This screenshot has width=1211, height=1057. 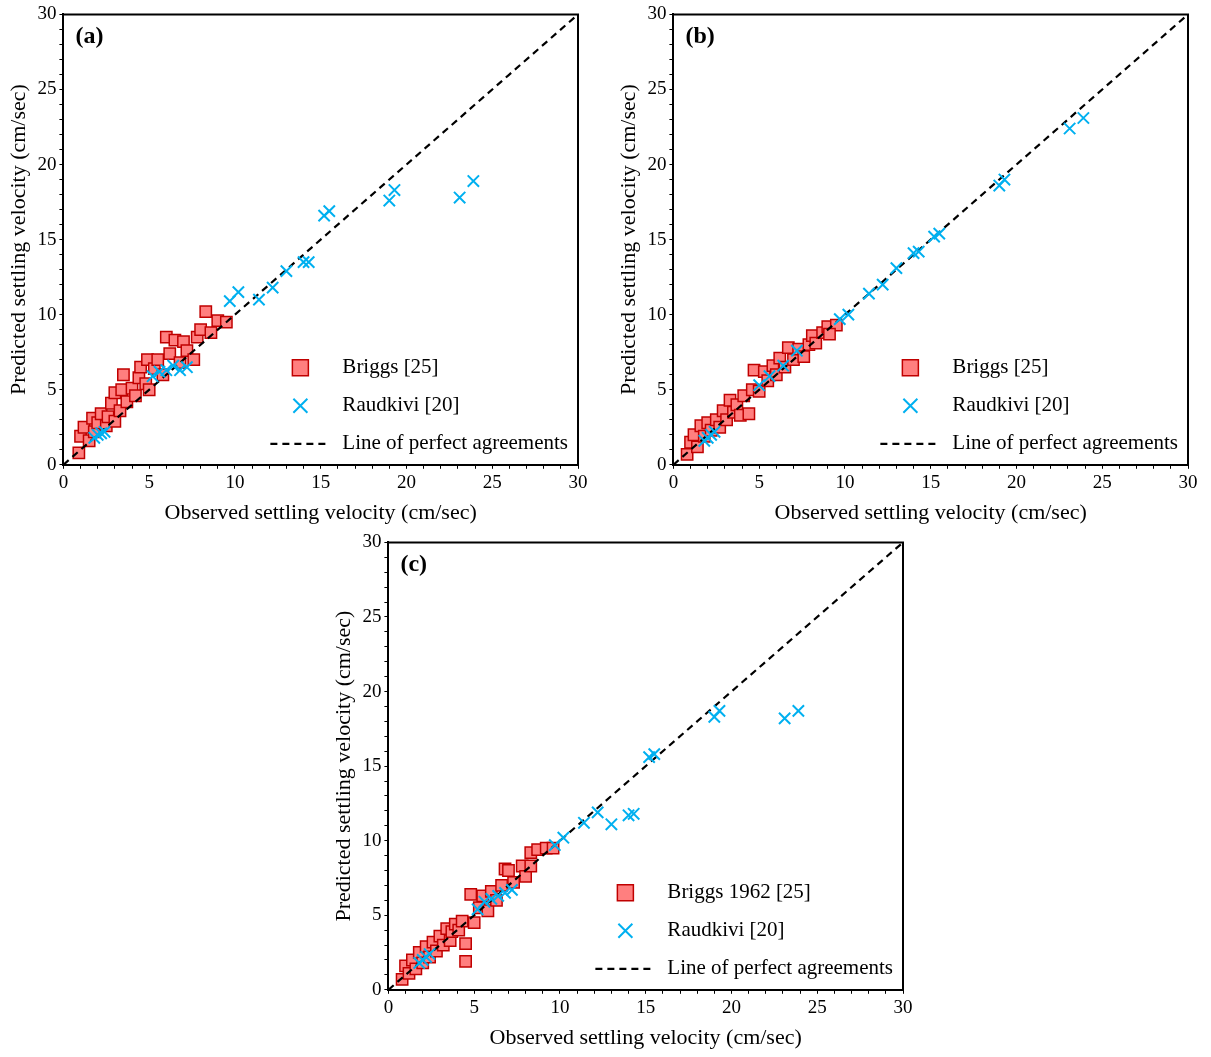 What do you see at coordinates (414, 562) in the screenshot?
I see `annotation: (c)` at bounding box center [414, 562].